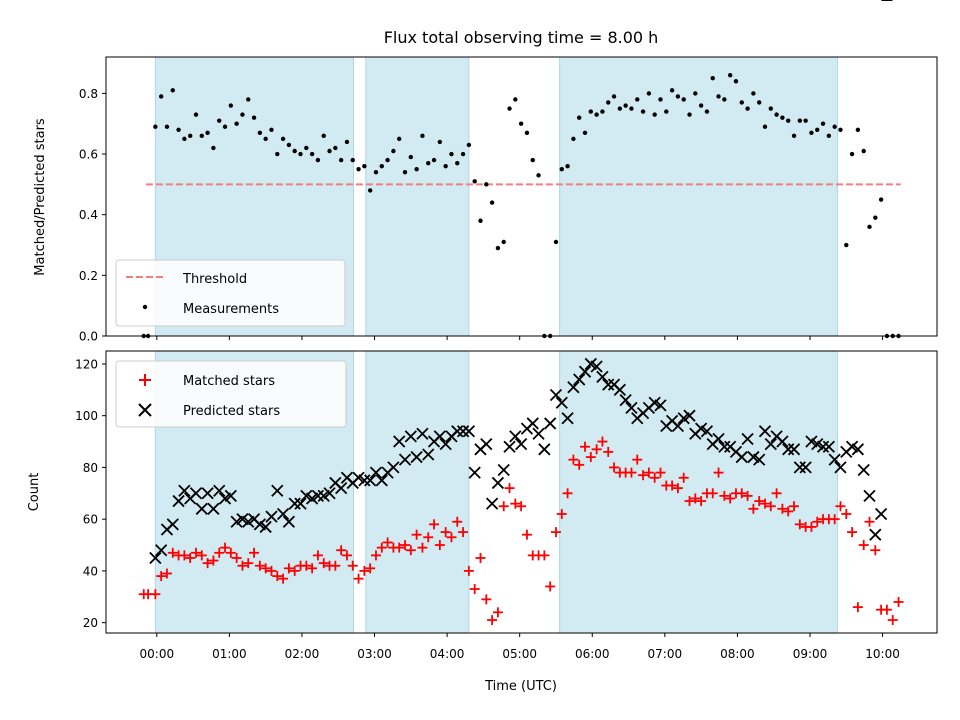 This screenshot has width=960, height=720. What do you see at coordinates (90, 468) in the screenshot?
I see `bottom-y-tick-label: 80` at bounding box center [90, 468].